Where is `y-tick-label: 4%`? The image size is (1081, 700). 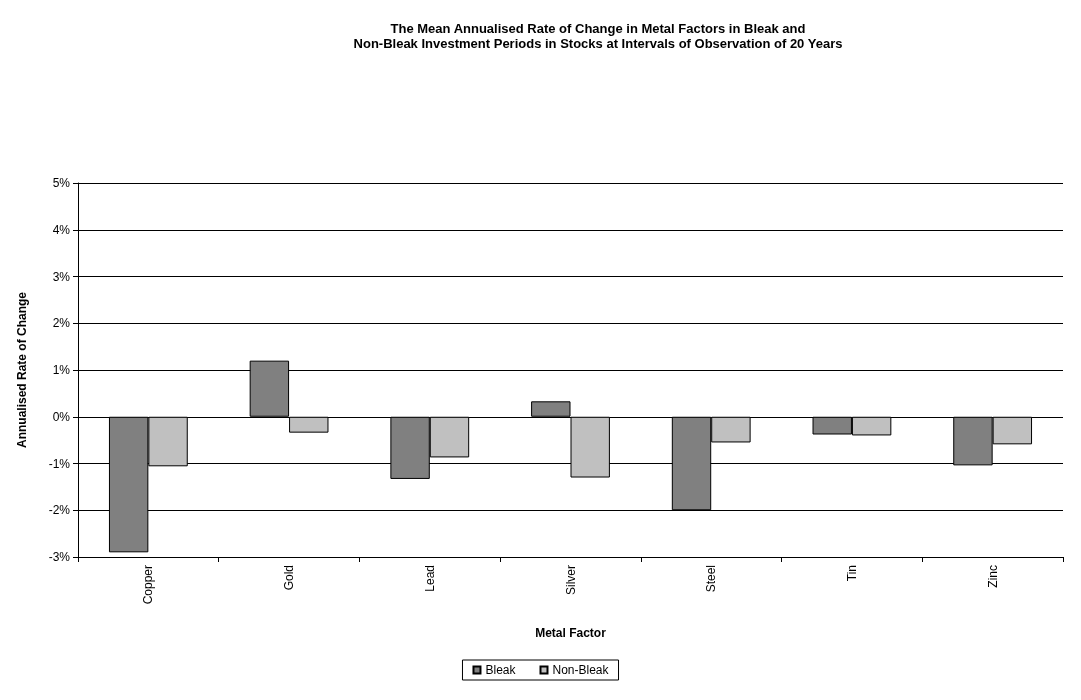 y-tick-label: 4% is located at coordinates (61, 229).